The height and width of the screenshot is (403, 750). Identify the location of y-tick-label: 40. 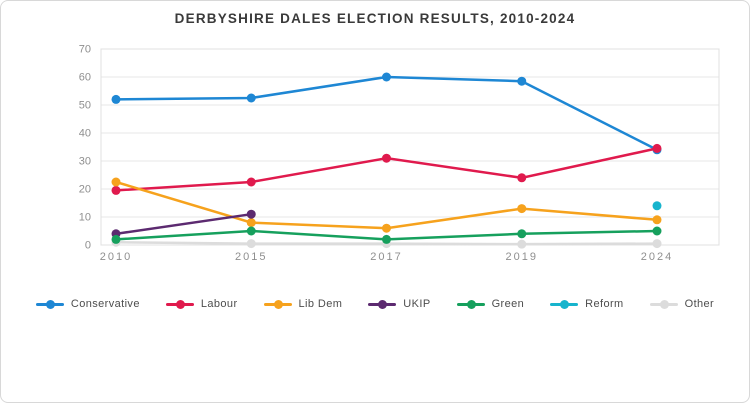
(85, 134).